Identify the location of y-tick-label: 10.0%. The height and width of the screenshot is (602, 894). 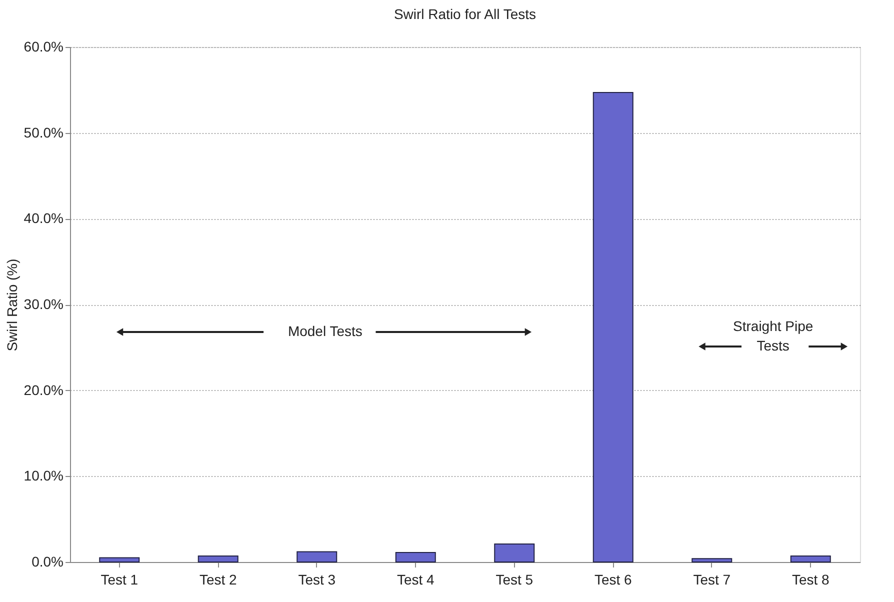
(44, 476).